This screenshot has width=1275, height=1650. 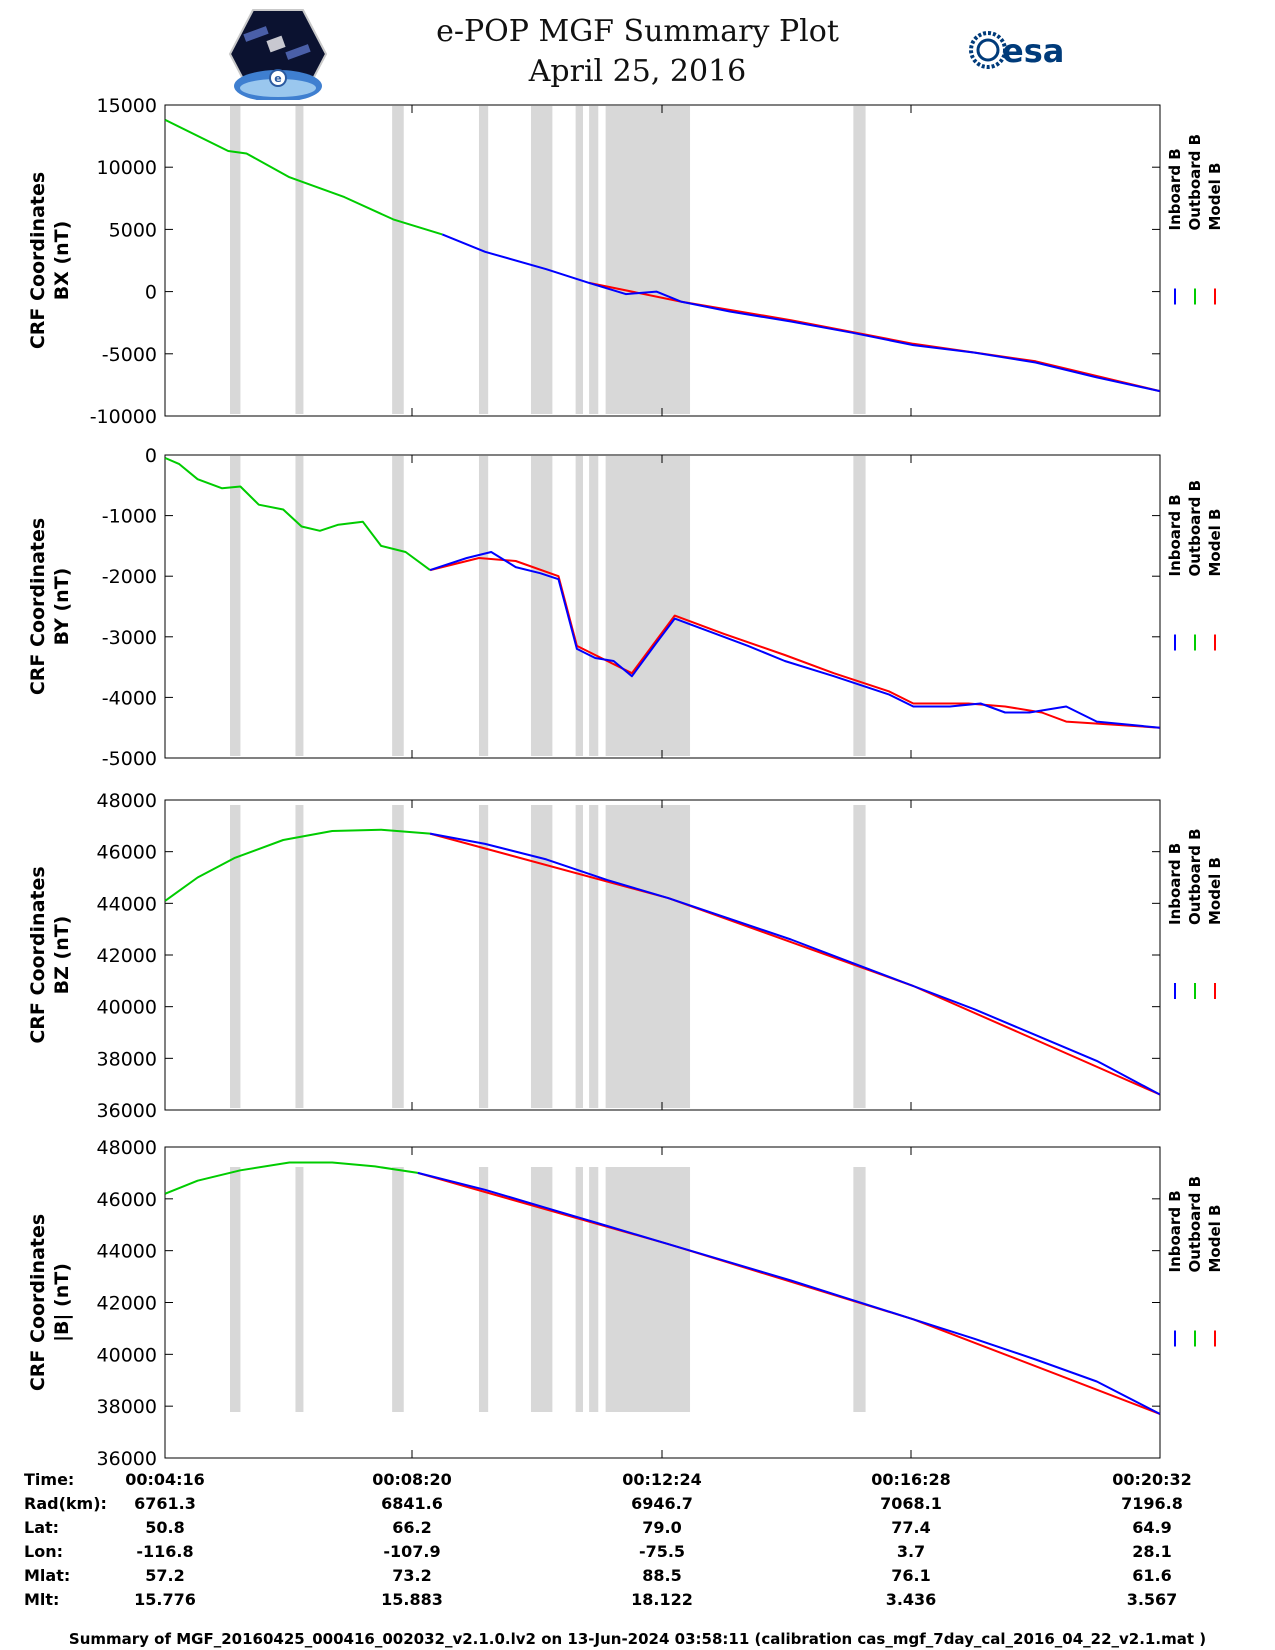 What do you see at coordinates (133, 230) in the screenshot?
I see `y-tick-label: 5000` at bounding box center [133, 230].